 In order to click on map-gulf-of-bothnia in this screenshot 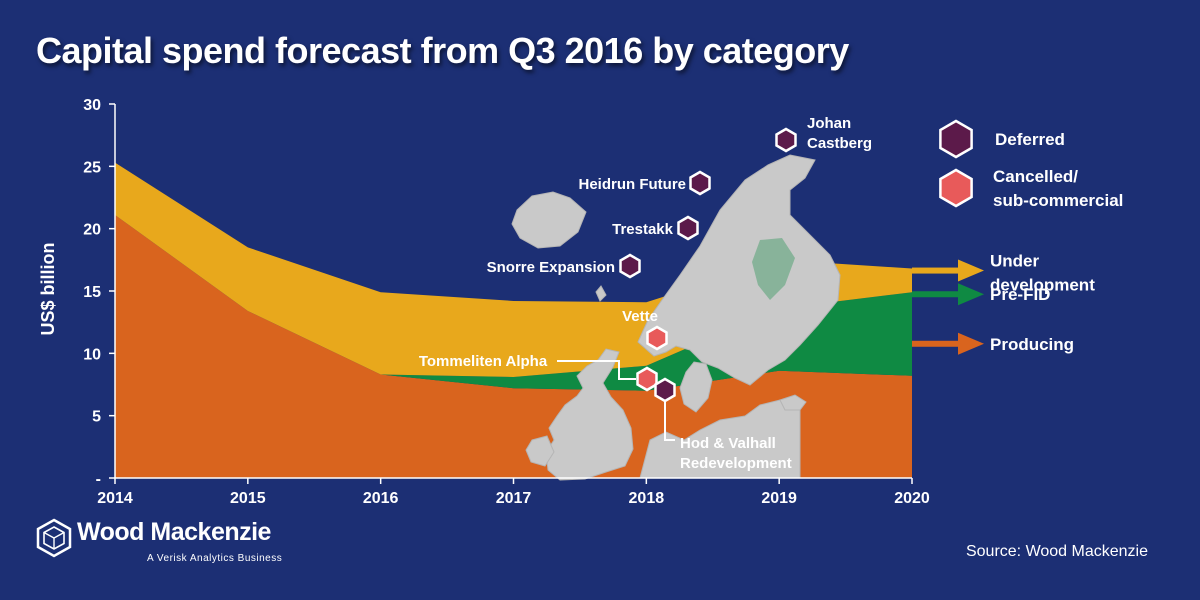, I will do `click(773, 269)`.